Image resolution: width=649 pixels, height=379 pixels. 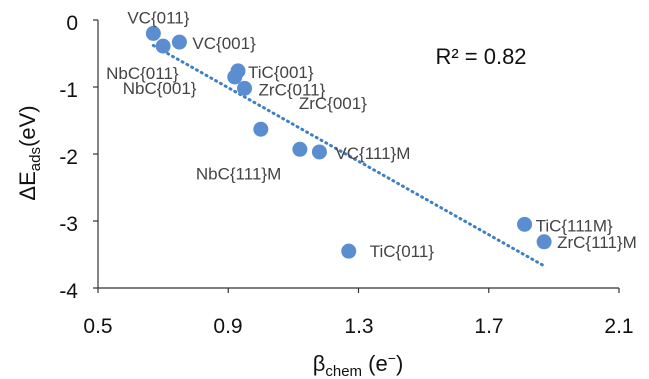 What do you see at coordinates (597, 242) in the screenshot?
I see `data-point-label: ZrC{111}M` at bounding box center [597, 242].